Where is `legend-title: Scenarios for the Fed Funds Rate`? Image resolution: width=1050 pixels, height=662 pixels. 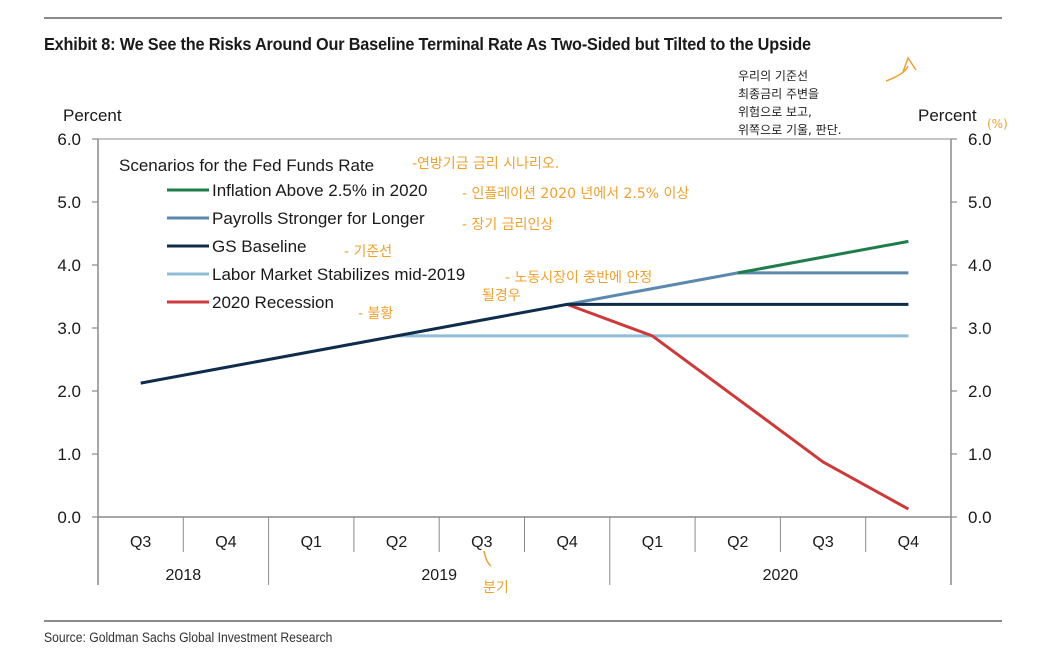
legend-title: Scenarios for the Fed Funds Rate is located at coordinates (246, 165).